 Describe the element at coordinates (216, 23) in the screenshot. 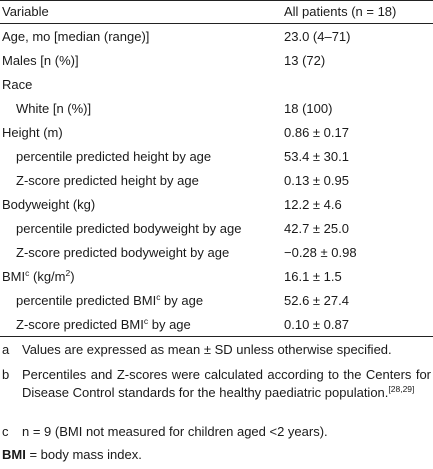

I see `header-rule` at that location.